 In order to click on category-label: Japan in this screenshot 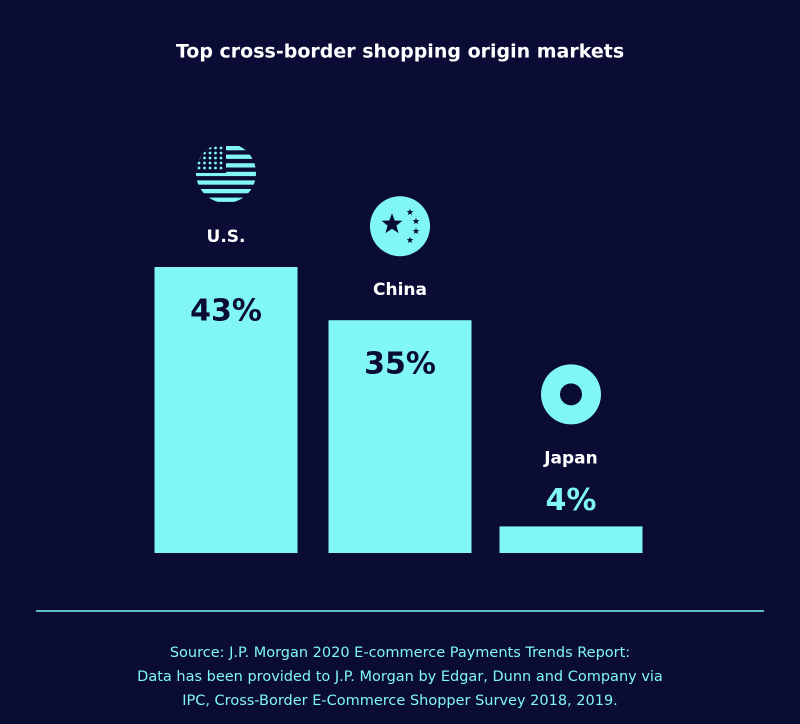, I will do `click(570, 458)`.